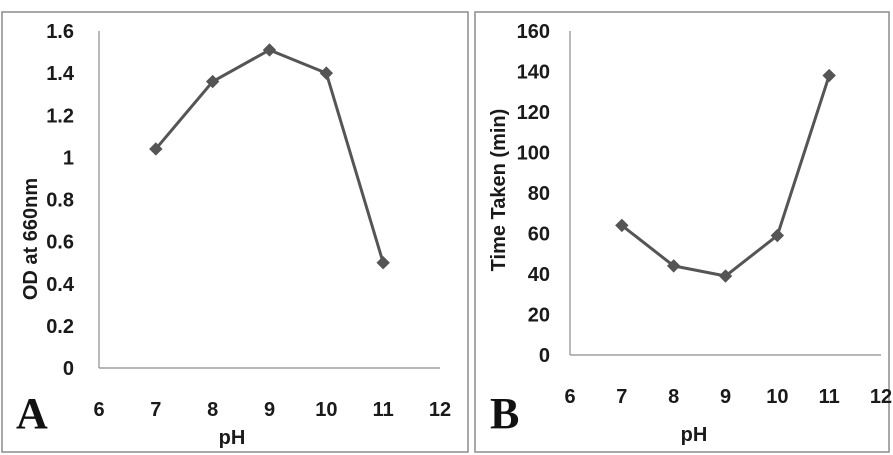 This screenshot has width=893, height=455. I want to click on panel-a-y-tick-label: 0.8, so click(60, 201).